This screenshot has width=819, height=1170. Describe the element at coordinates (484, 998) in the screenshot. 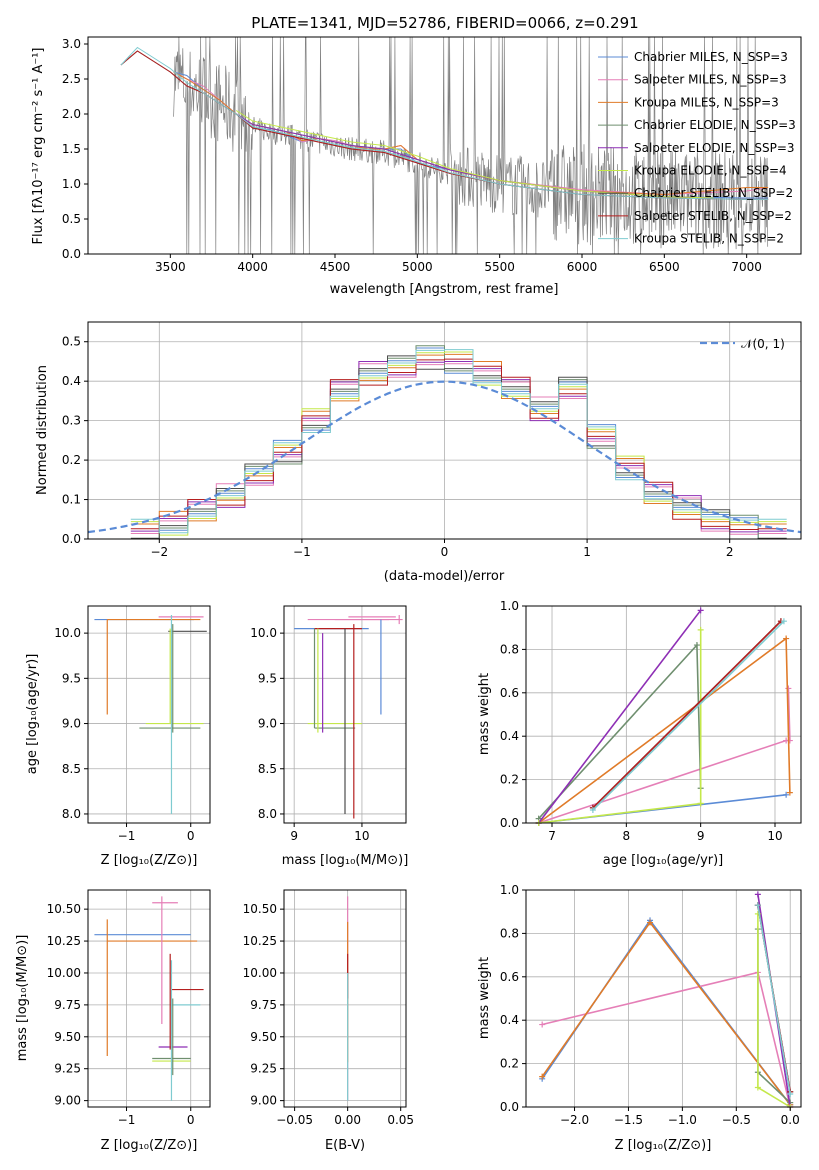

I see `p8-y-label: mass weight` at that location.